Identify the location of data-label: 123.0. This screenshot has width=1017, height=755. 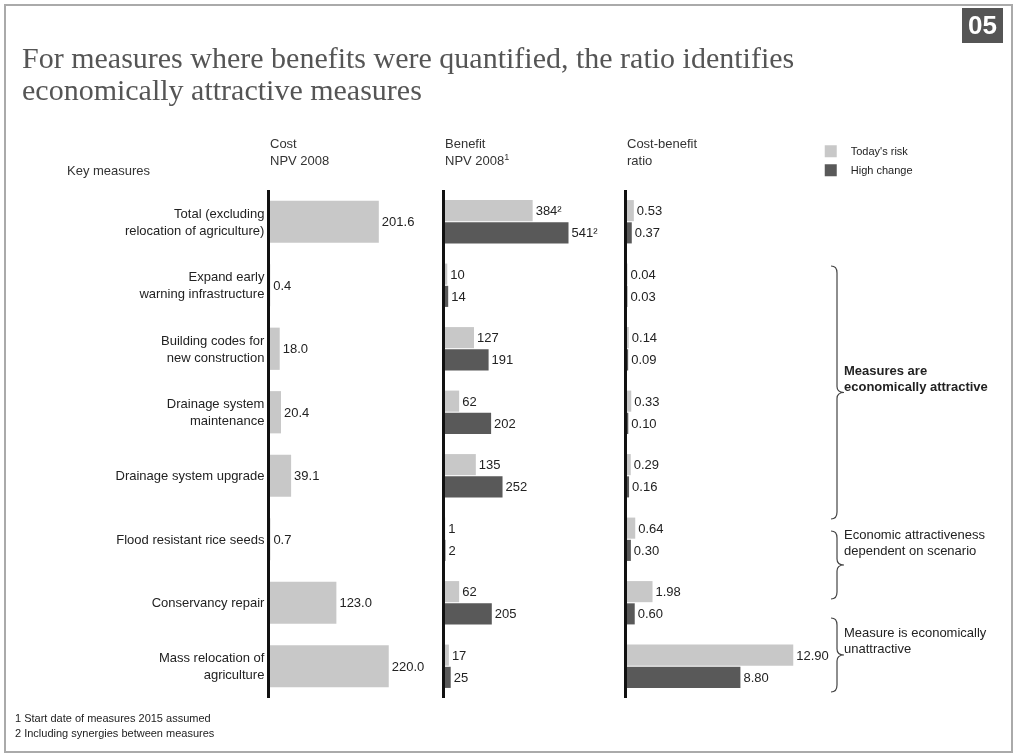
(355, 603).